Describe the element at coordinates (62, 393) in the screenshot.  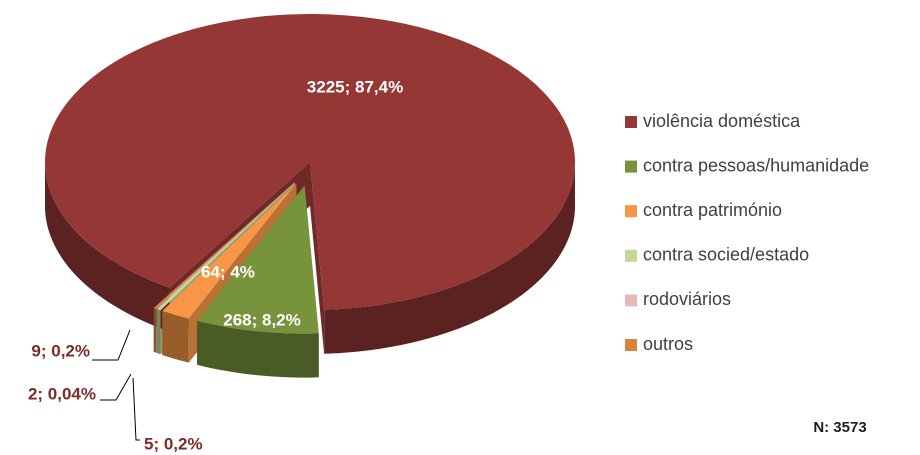
I see `data-label: 2; 0,04%` at that location.